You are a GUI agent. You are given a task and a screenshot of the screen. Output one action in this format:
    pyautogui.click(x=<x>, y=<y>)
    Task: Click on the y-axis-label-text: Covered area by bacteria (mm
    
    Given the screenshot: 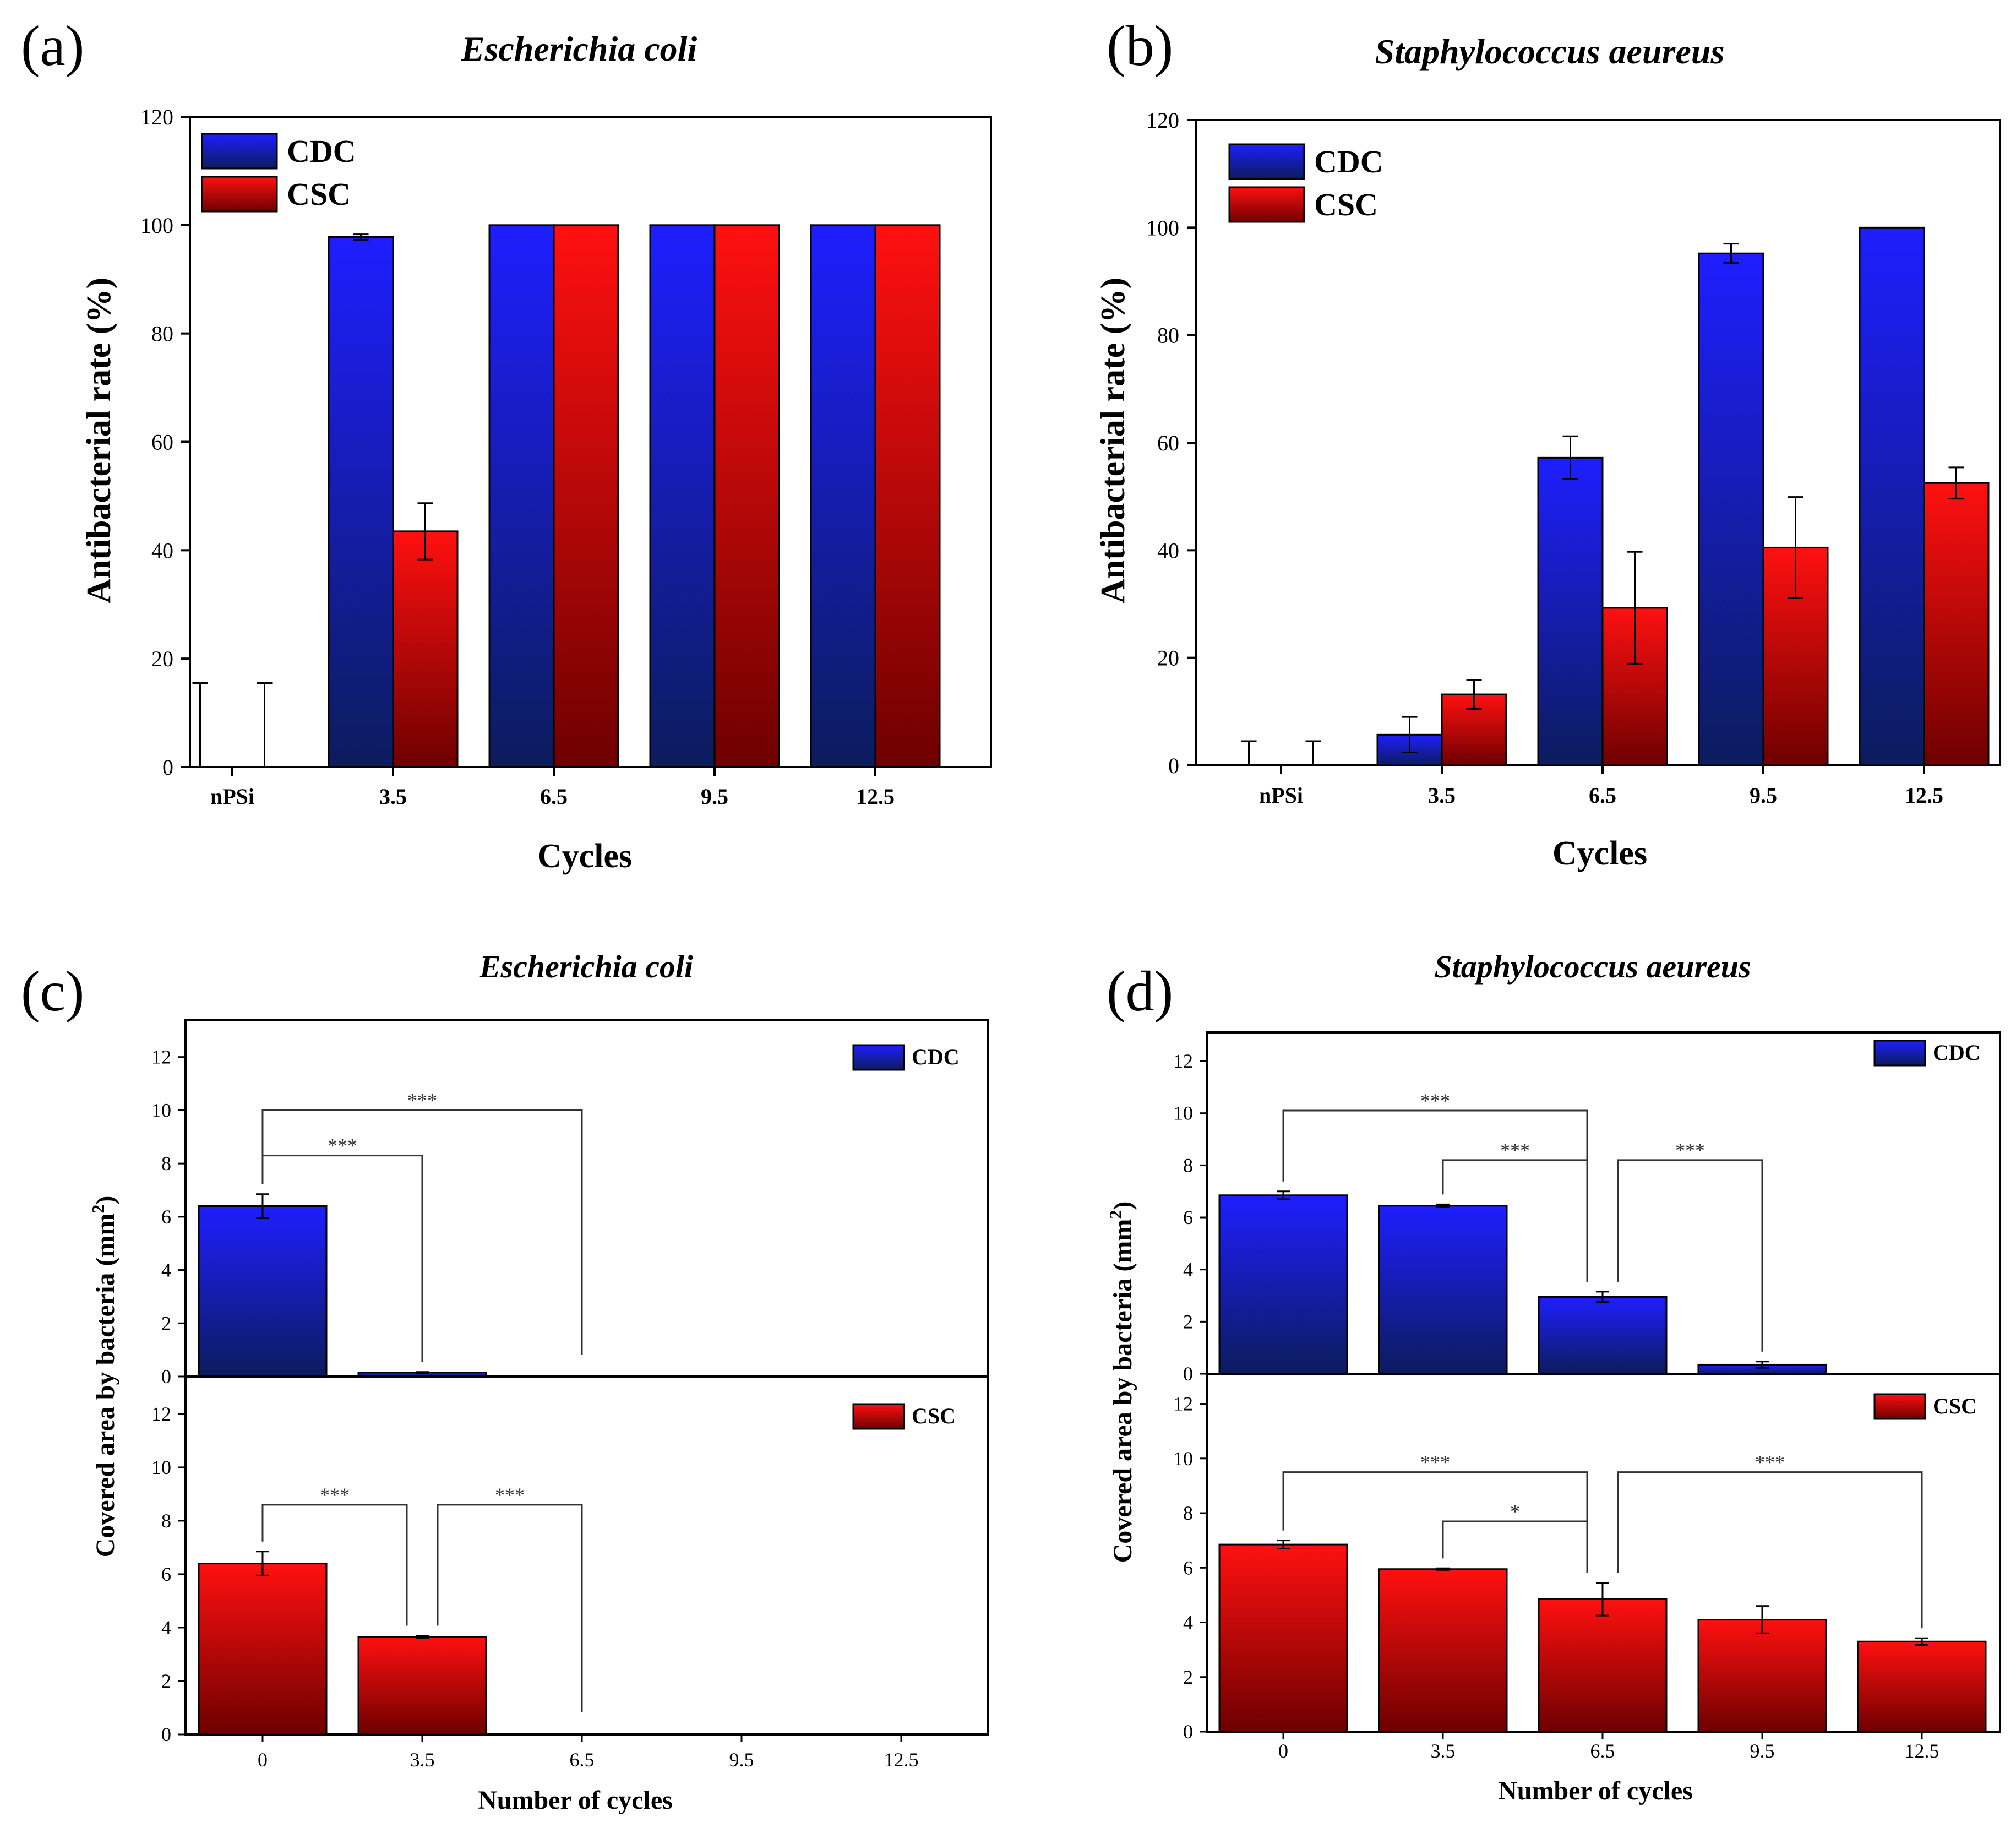 What is the action you would take?
    pyautogui.click(x=105, y=1386)
    